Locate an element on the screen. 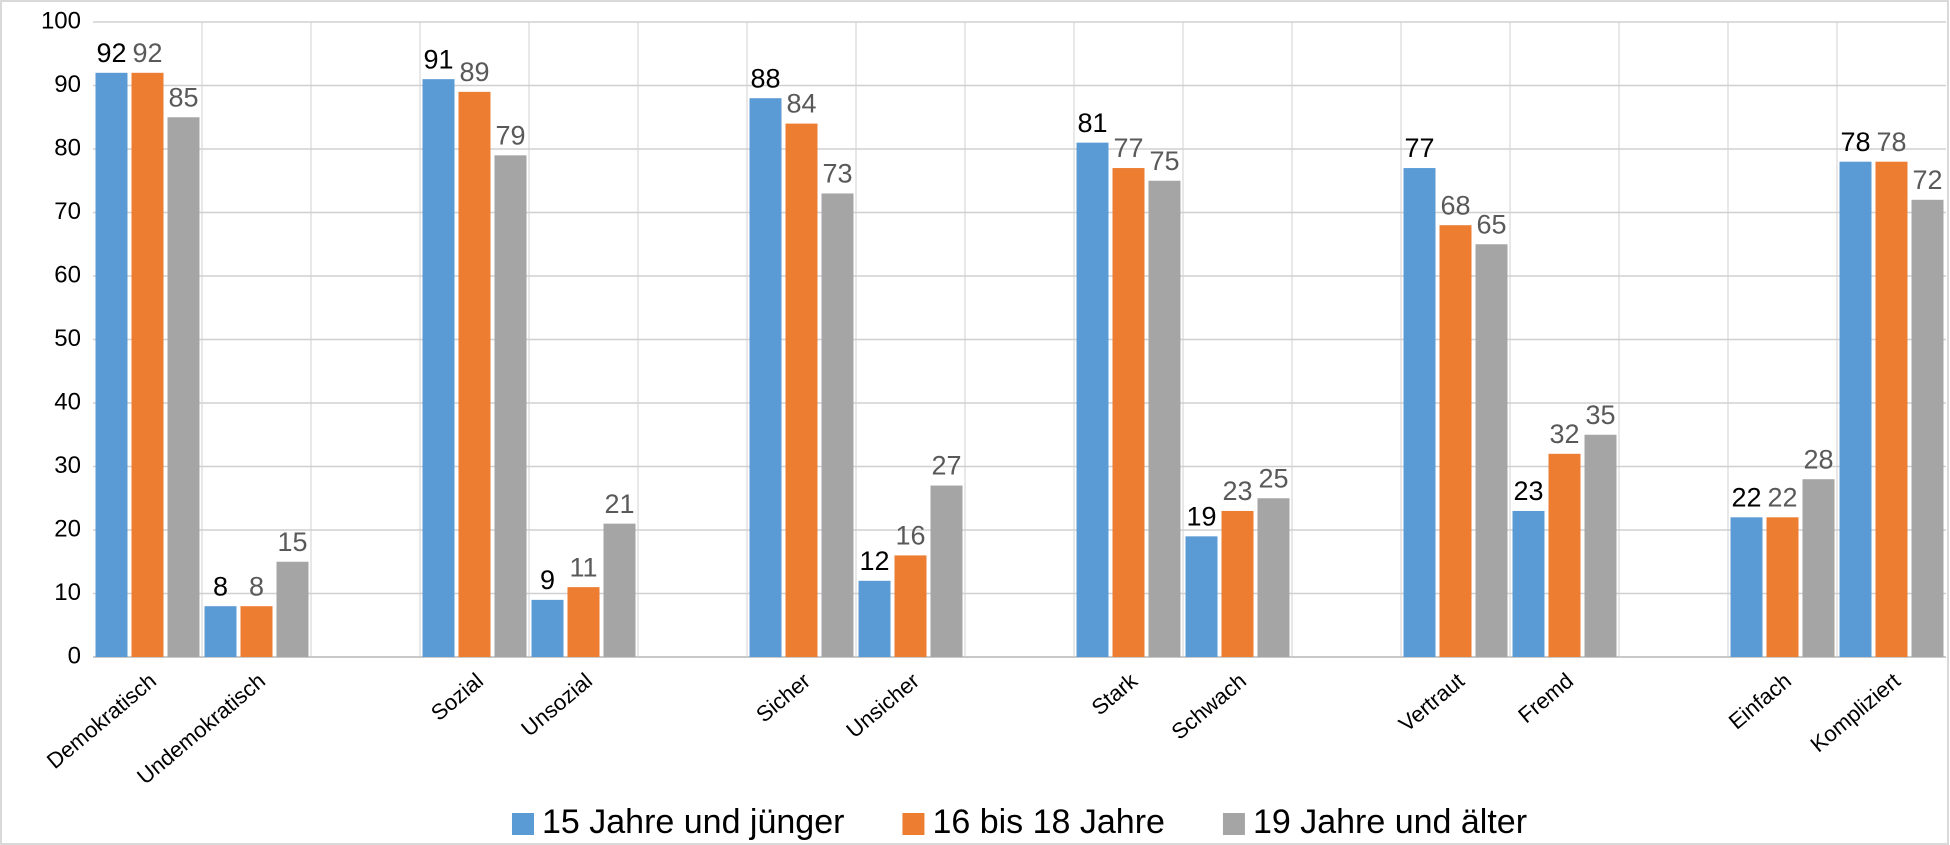 The image size is (1950, 845). y-tick-label: 20 is located at coordinates (67, 528).